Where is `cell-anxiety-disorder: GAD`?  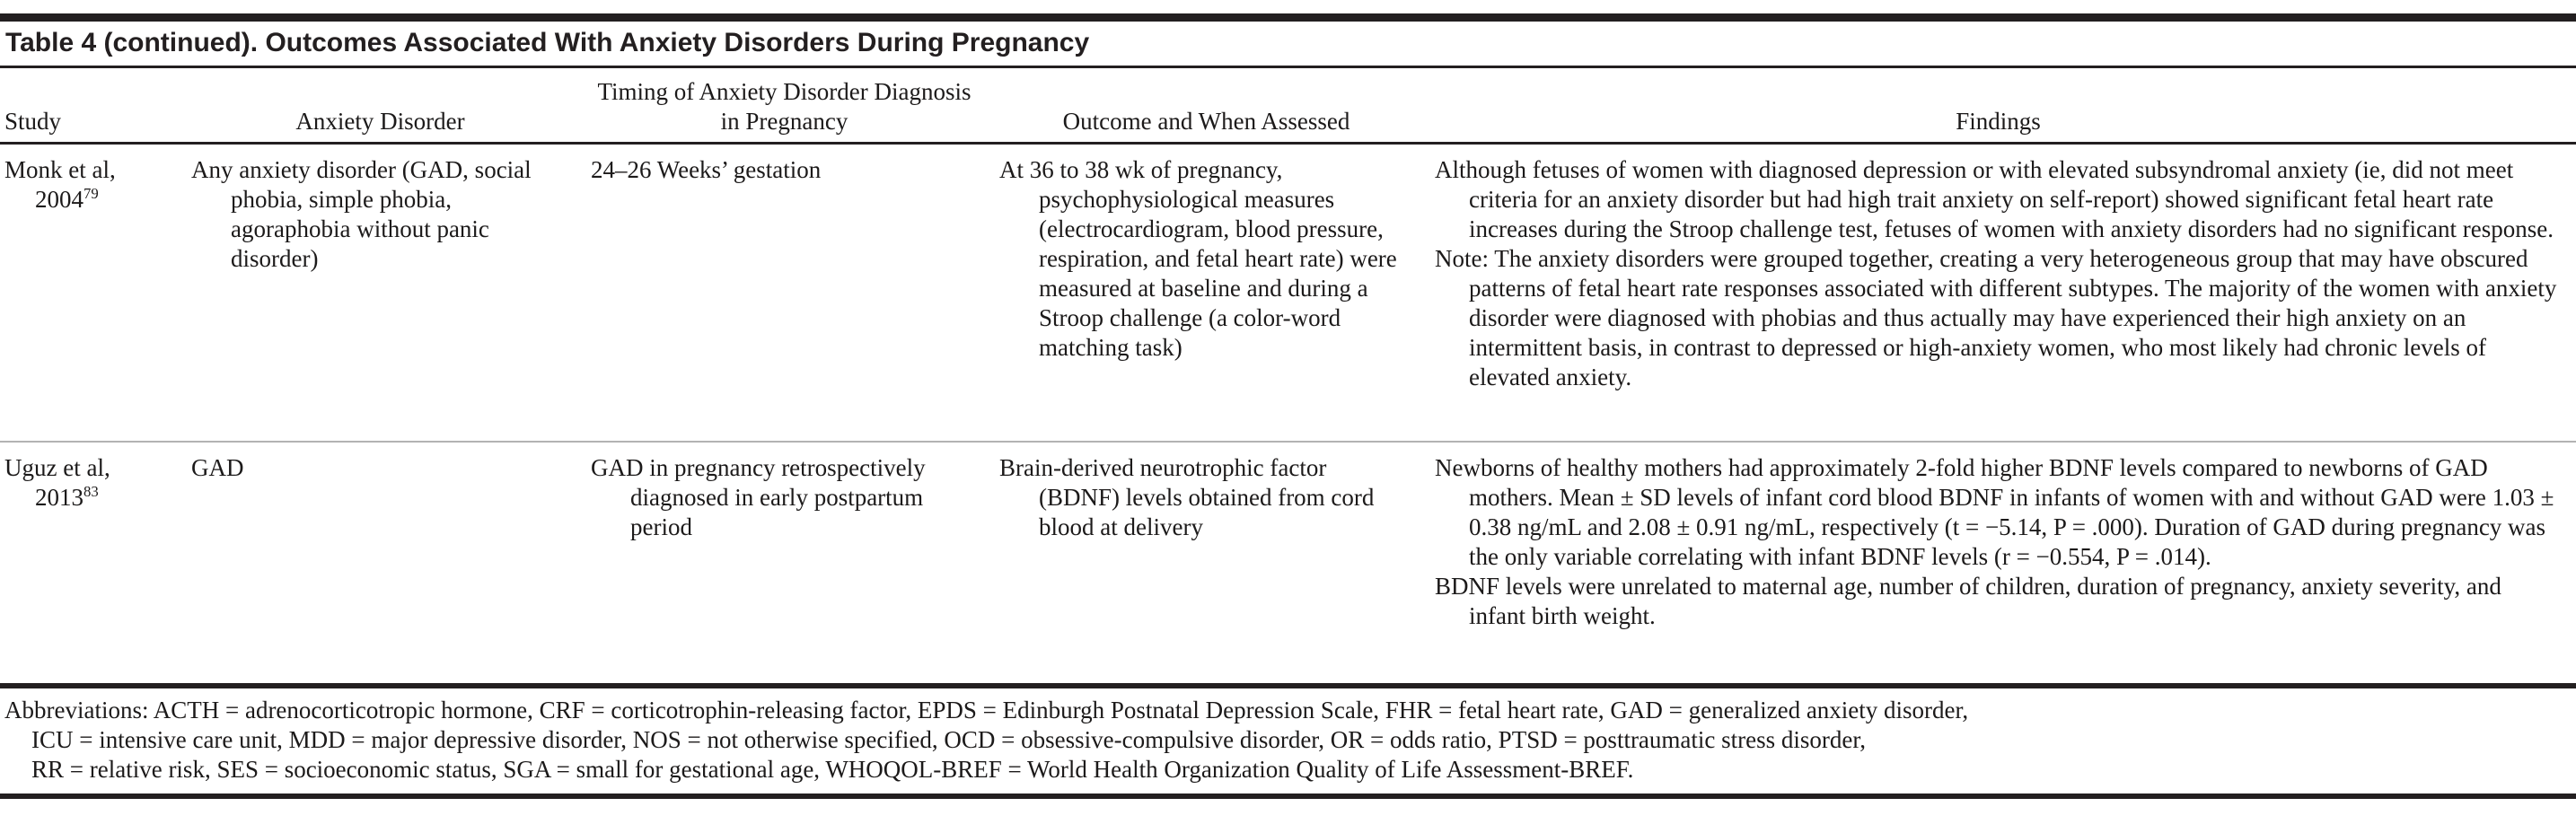 cell-anxiety-disorder: GAD is located at coordinates (217, 467).